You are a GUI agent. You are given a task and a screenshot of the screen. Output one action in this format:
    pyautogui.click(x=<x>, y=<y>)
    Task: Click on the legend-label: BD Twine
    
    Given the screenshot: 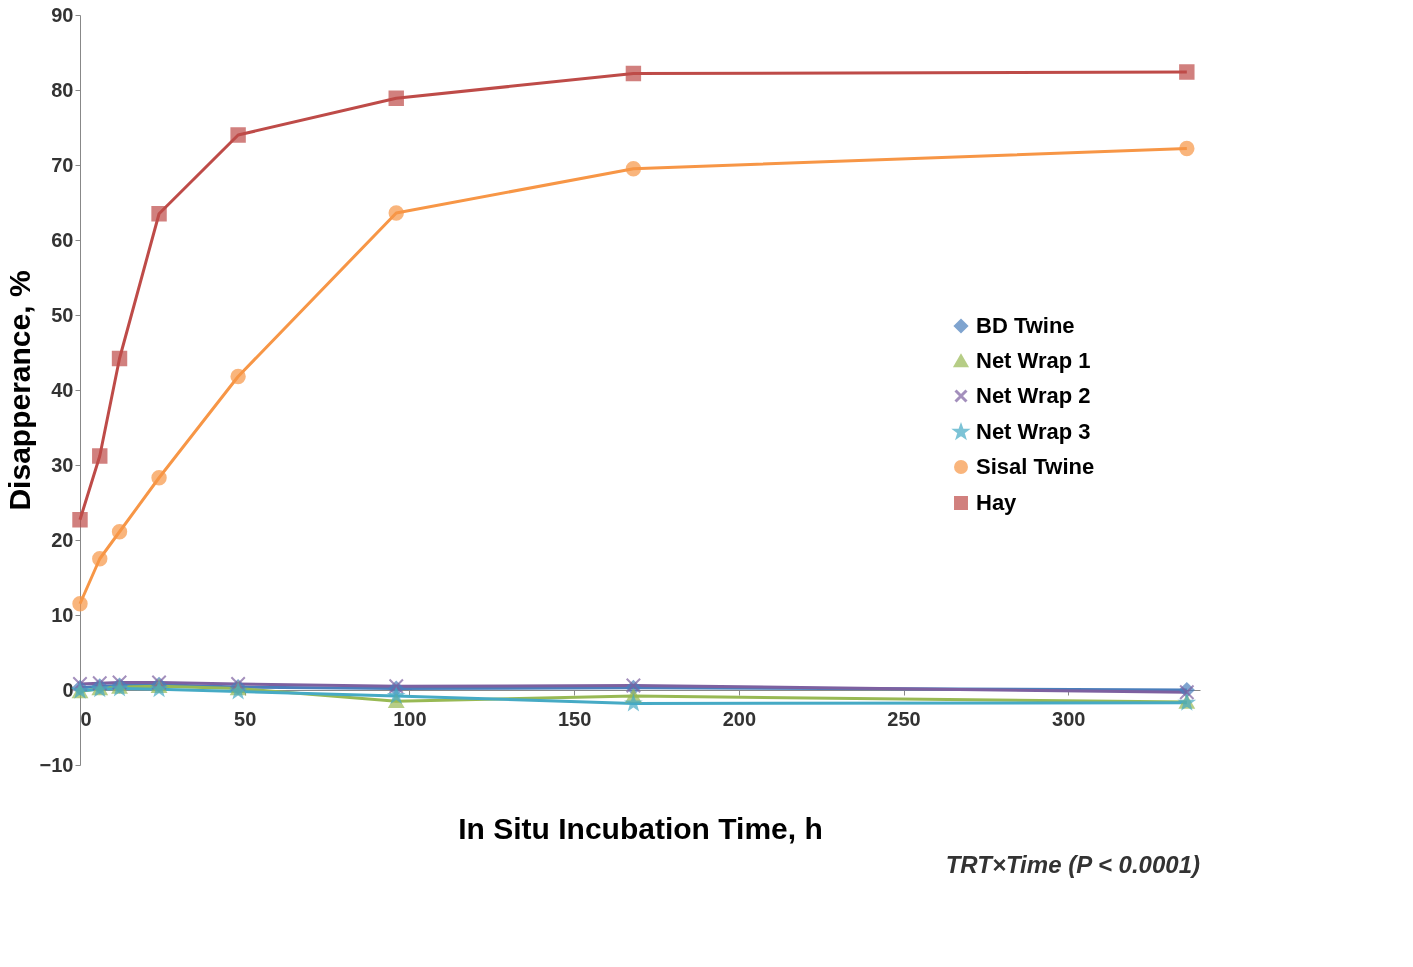 What is the action you would take?
    pyautogui.click(x=1025, y=325)
    